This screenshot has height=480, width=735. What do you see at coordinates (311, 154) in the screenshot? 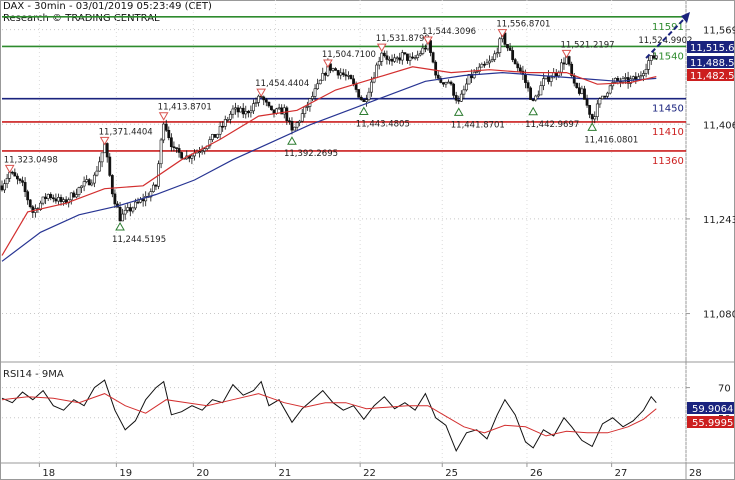
I see `swing-low-label: 11,392.2695` at bounding box center [311, 154].